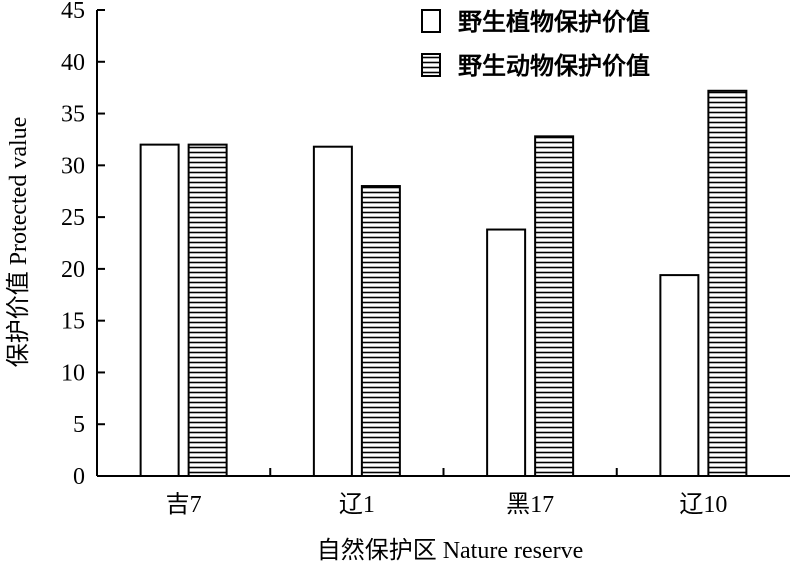 The image size is (800, 571). What do you see at coordinates (73, 270) in the screenshot?
I see `y-tick-label: 20` at bounding box center [73, 270].